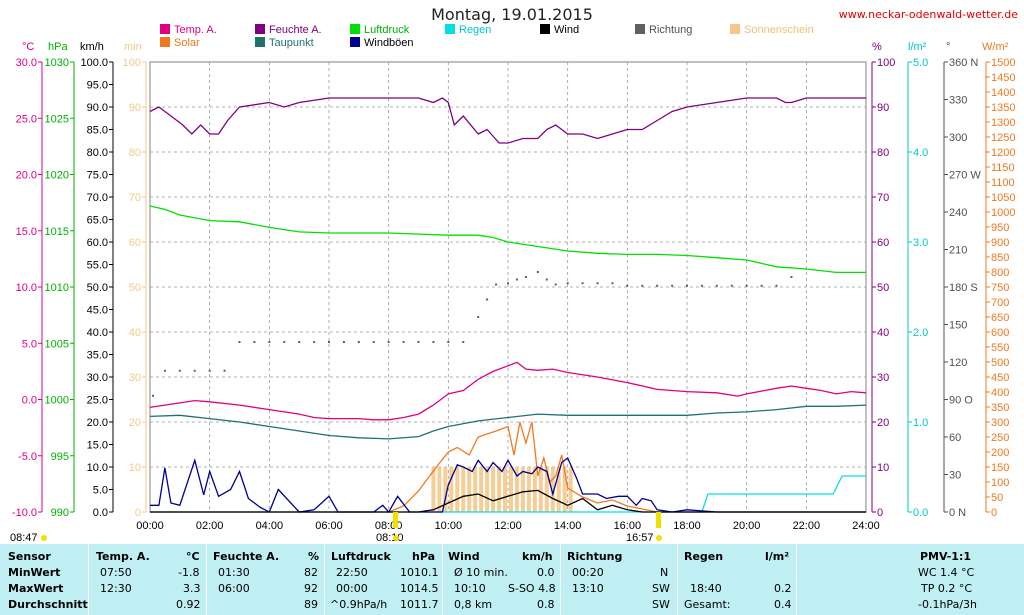  I want to click on x-tick-label: 00:00, so click(150, 526).